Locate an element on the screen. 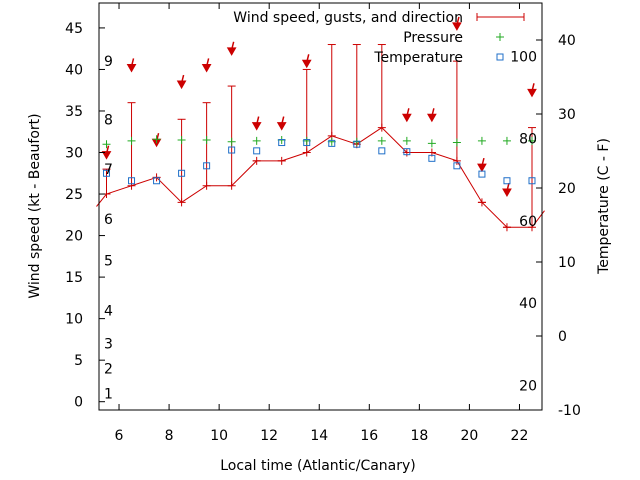 This screenshot has width=640, height=480. y-left-tick-label: 20 is located at coordinates (74, 237).